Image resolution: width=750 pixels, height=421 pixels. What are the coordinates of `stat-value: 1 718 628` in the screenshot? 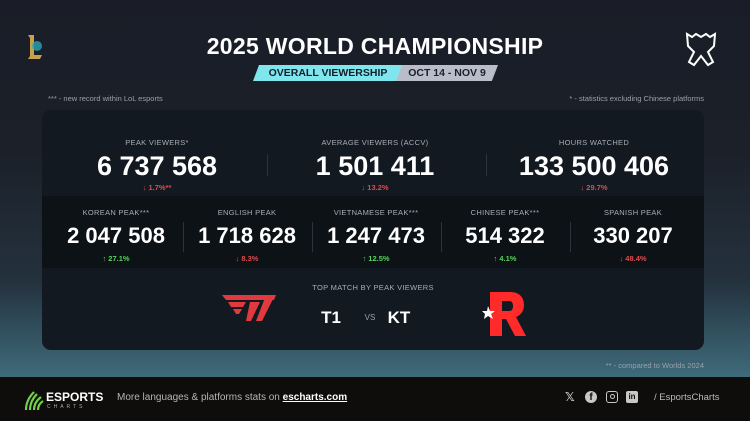 It's located at (247, 235).